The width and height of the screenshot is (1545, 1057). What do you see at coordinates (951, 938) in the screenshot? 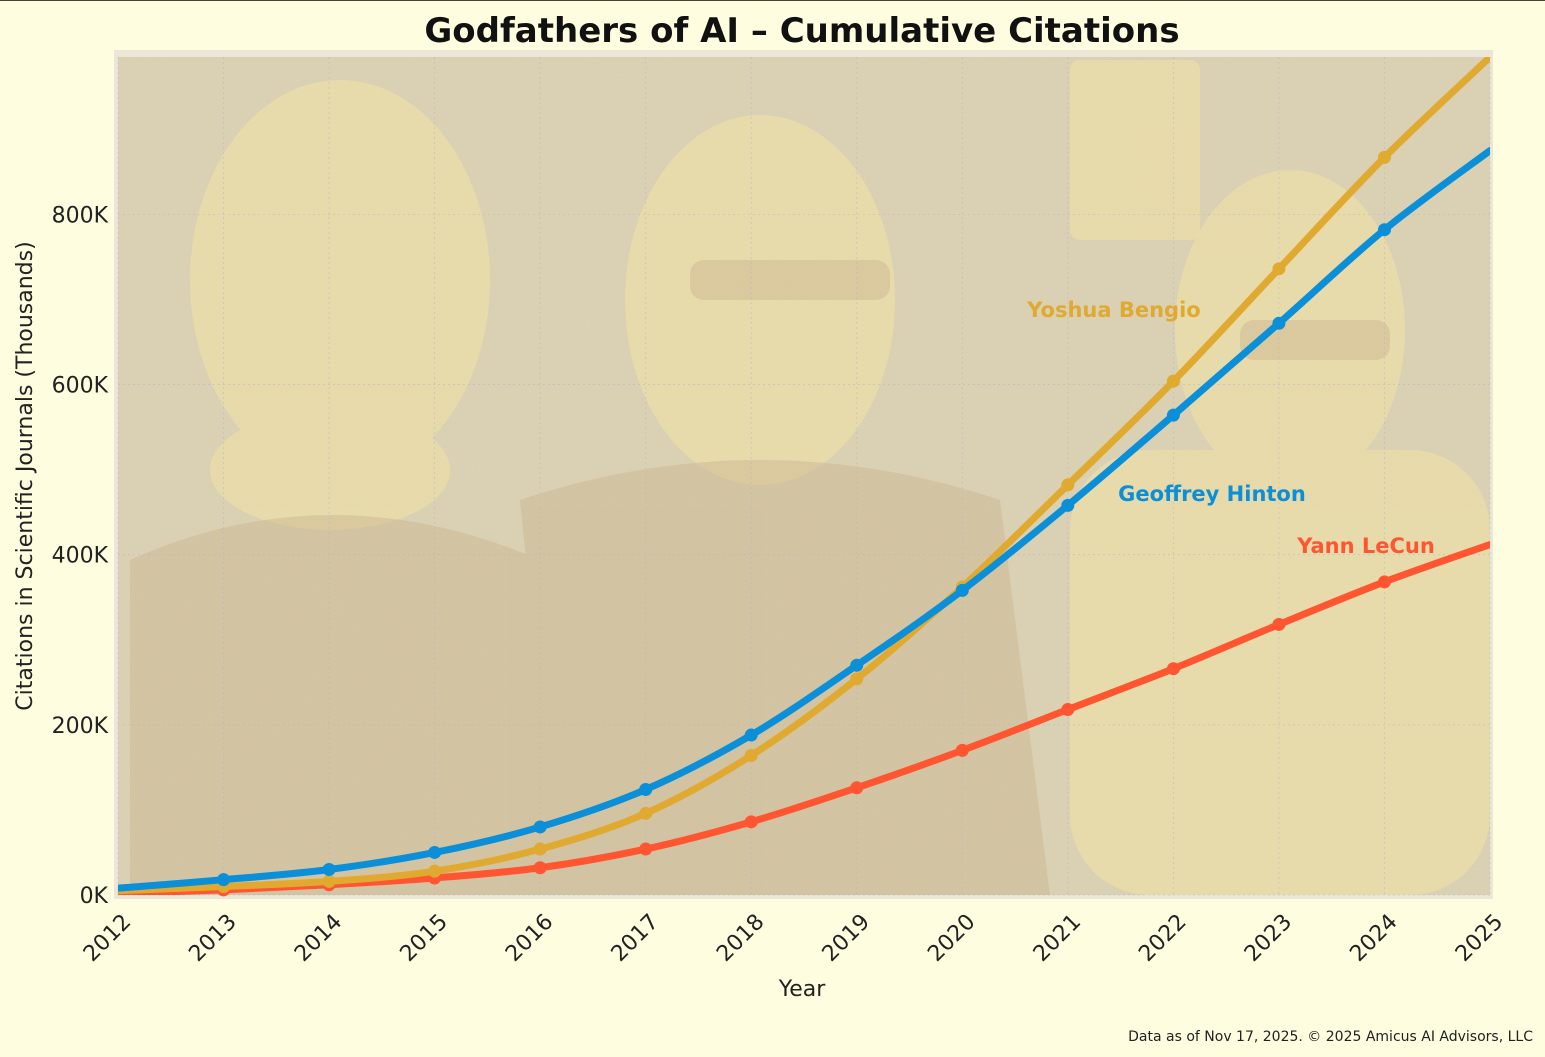
I see `x-tick-label: 2020` at bounding box center [951, 938].